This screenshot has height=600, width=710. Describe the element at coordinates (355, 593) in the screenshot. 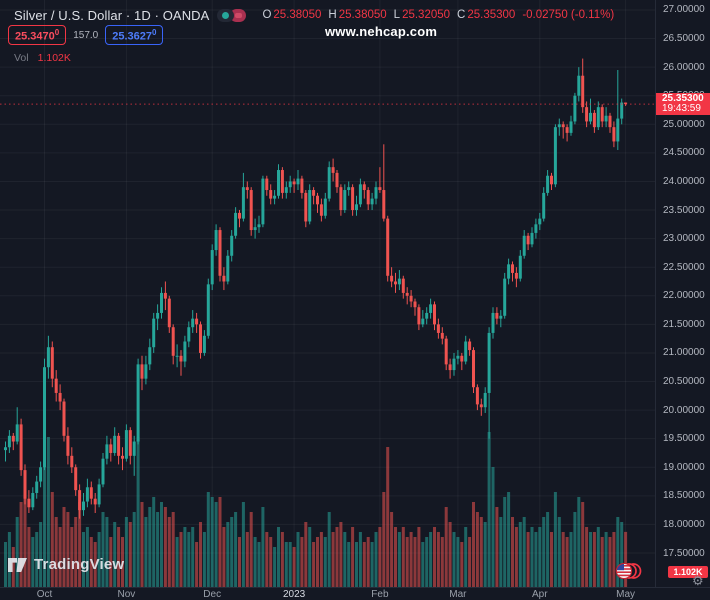

I see `time-axis: Oct Nov Dec 2023 Feb Mar Apr May` at that location.